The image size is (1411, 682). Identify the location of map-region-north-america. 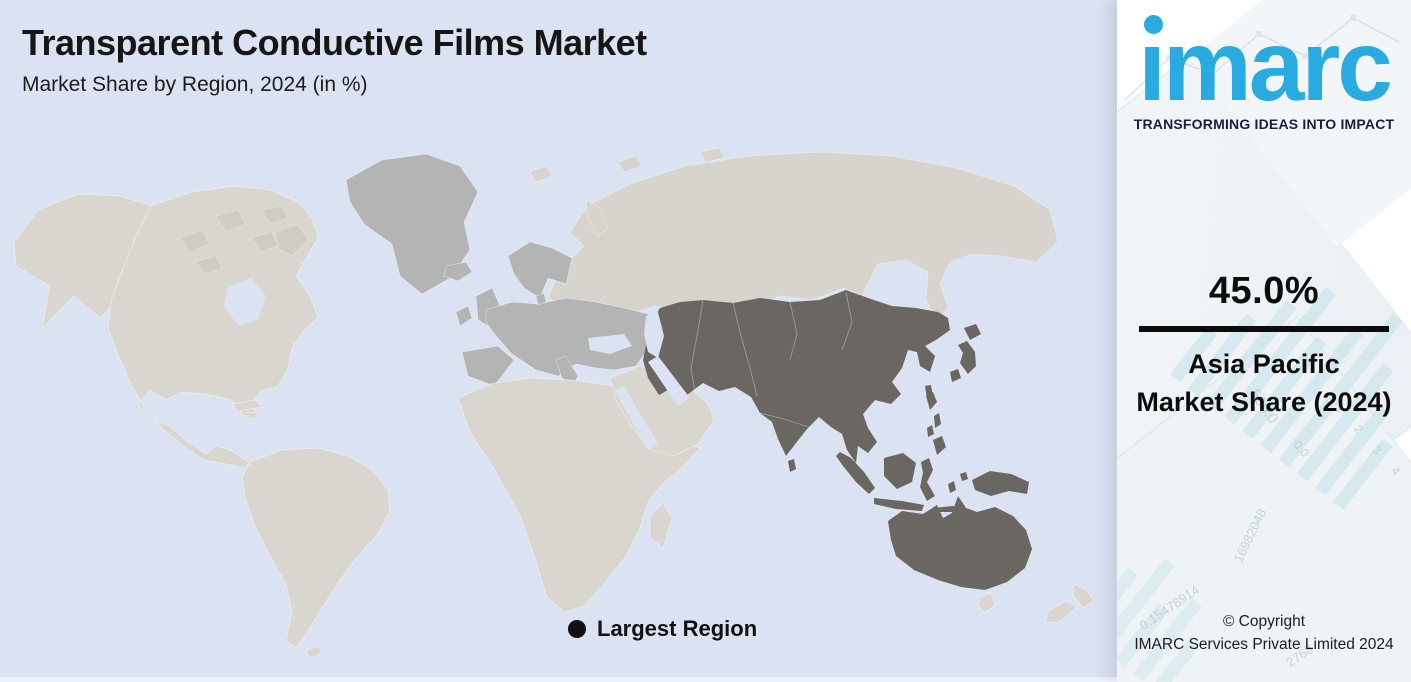
(213, 327).